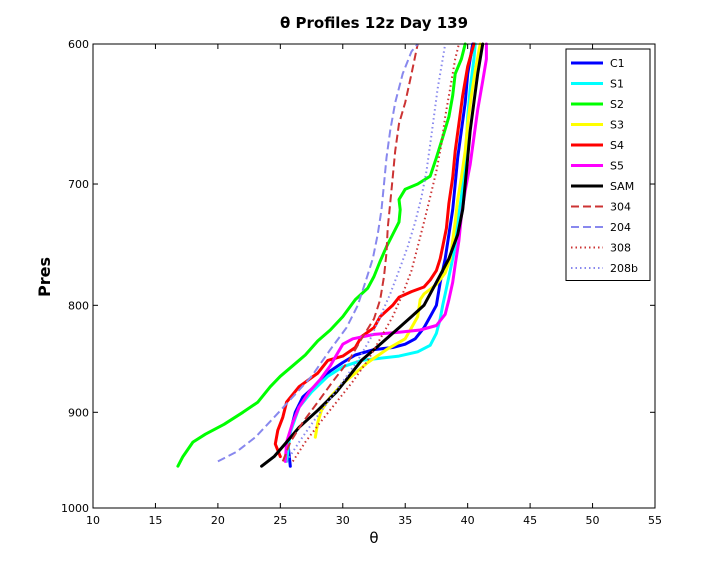 The height and width of the screenshot is (570, 721). I want to click on y-tick-label: 600, so click(78, 44).